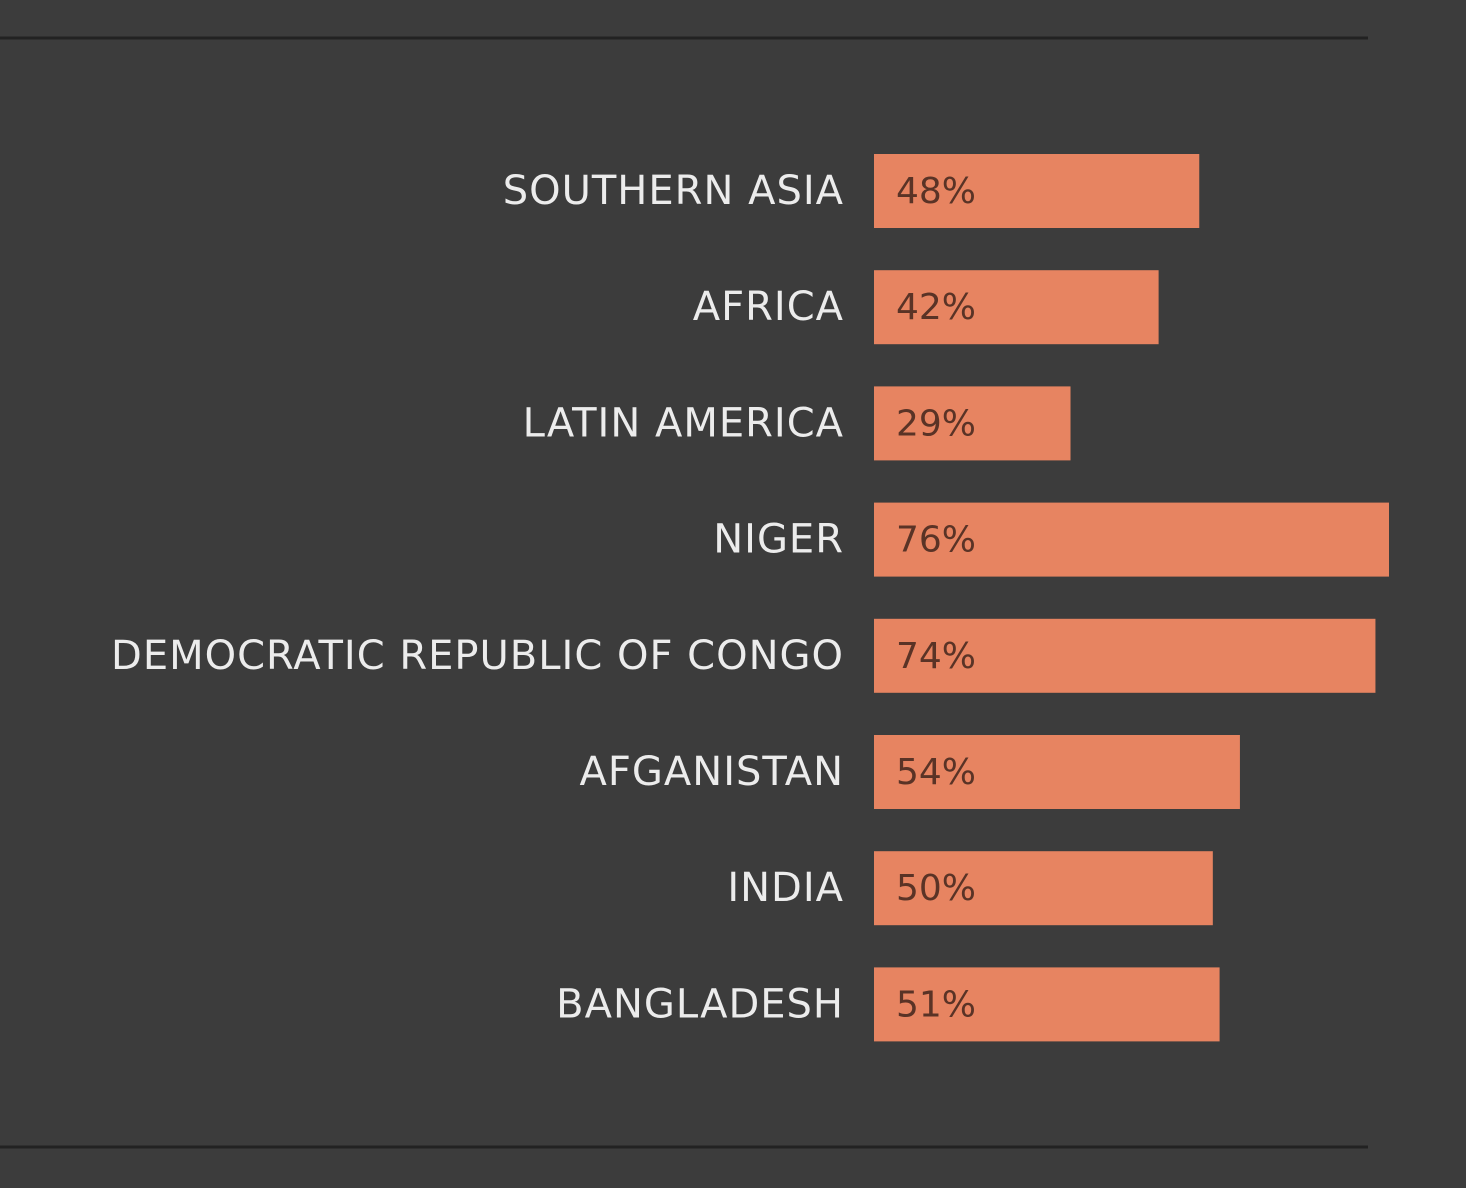 This screenshot has height=1188, width=1466. Describe the element at coordinates (785, 888) in the screenshot. I see `category-label: INDIA` at that location.